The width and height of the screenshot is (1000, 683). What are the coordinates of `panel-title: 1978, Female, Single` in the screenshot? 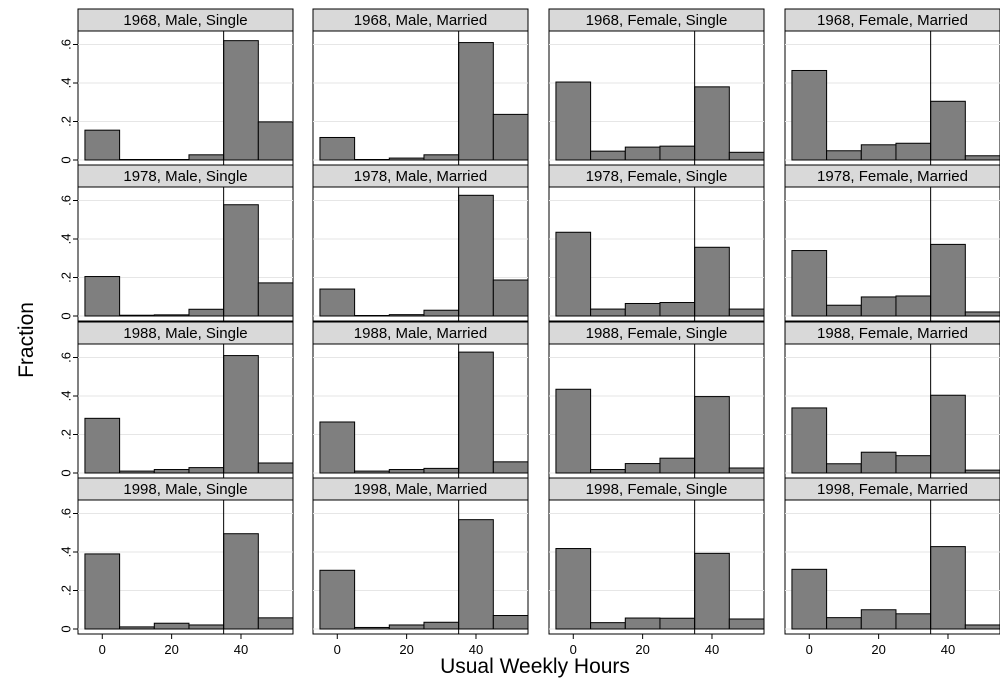 It's located at (657, 176).